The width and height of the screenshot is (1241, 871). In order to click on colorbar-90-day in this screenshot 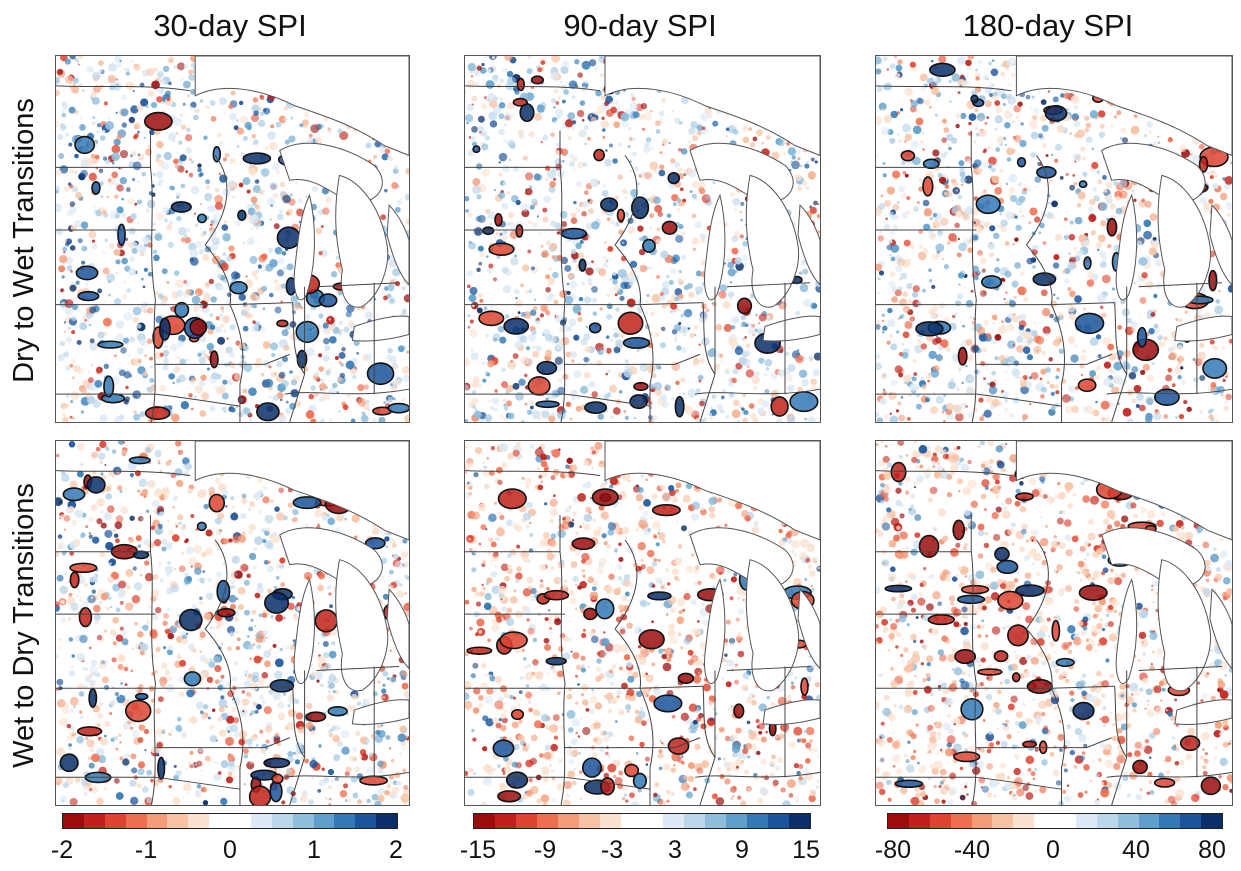, I will do `click(642, 821)`.